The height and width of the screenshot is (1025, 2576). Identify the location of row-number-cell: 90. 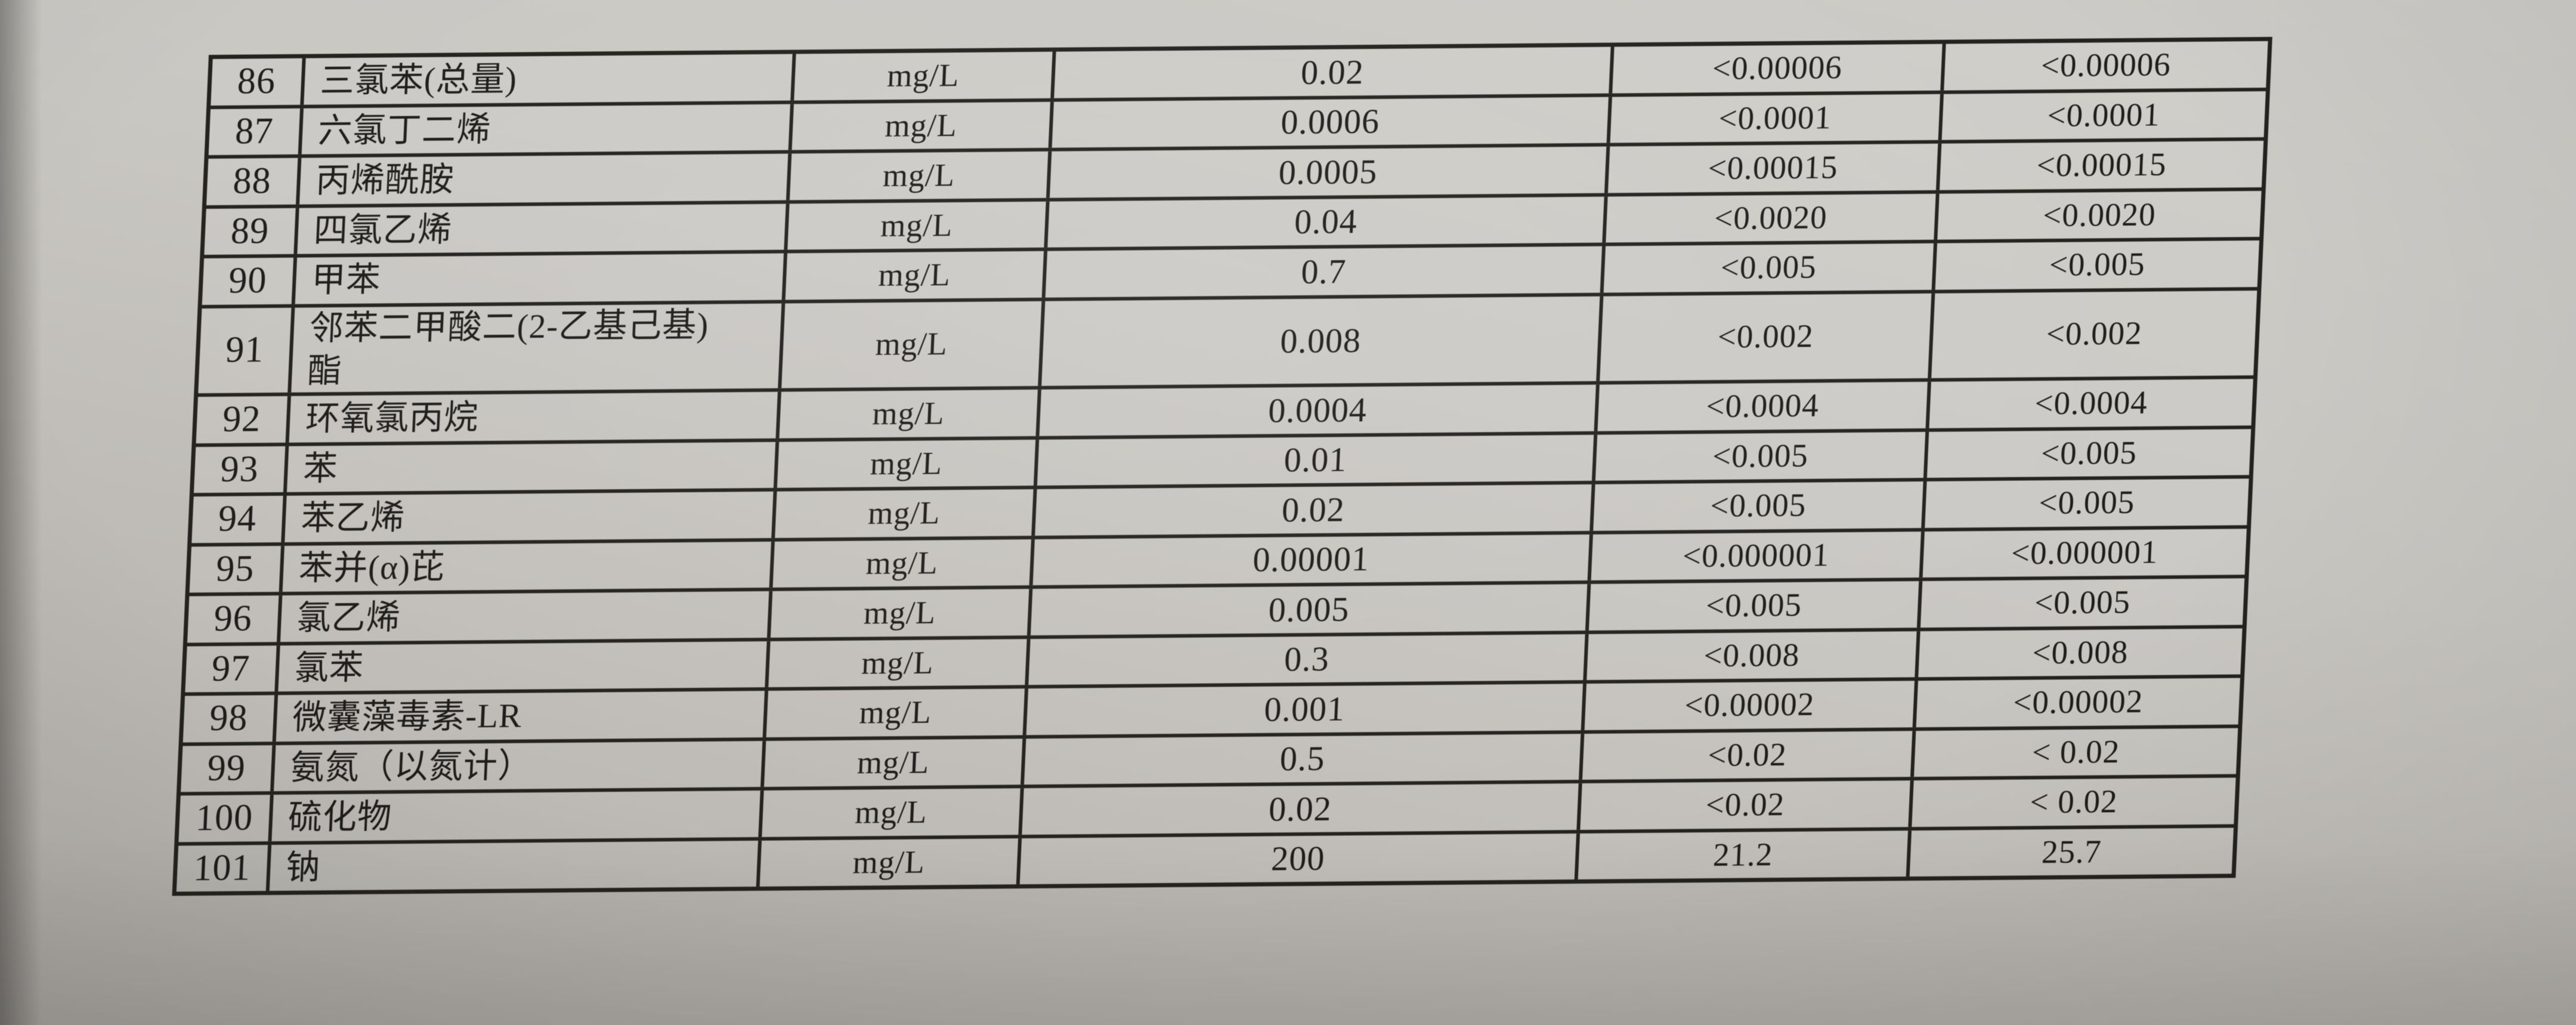
(250, 281).